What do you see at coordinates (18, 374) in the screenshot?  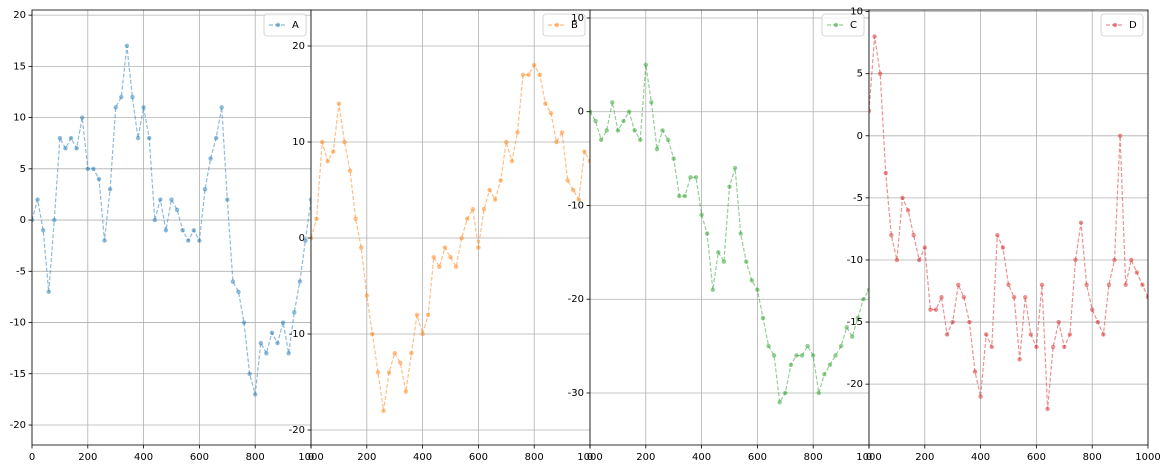 I see `y-tick-label: -15` at bounding box center [18, 374].